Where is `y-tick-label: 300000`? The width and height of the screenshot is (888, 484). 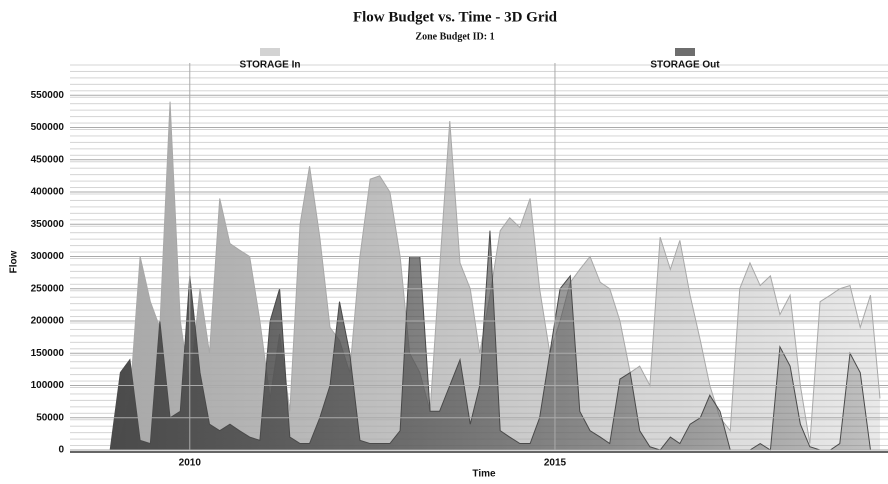
y-tick-label: 300000 is located at coordinates (48, 256).